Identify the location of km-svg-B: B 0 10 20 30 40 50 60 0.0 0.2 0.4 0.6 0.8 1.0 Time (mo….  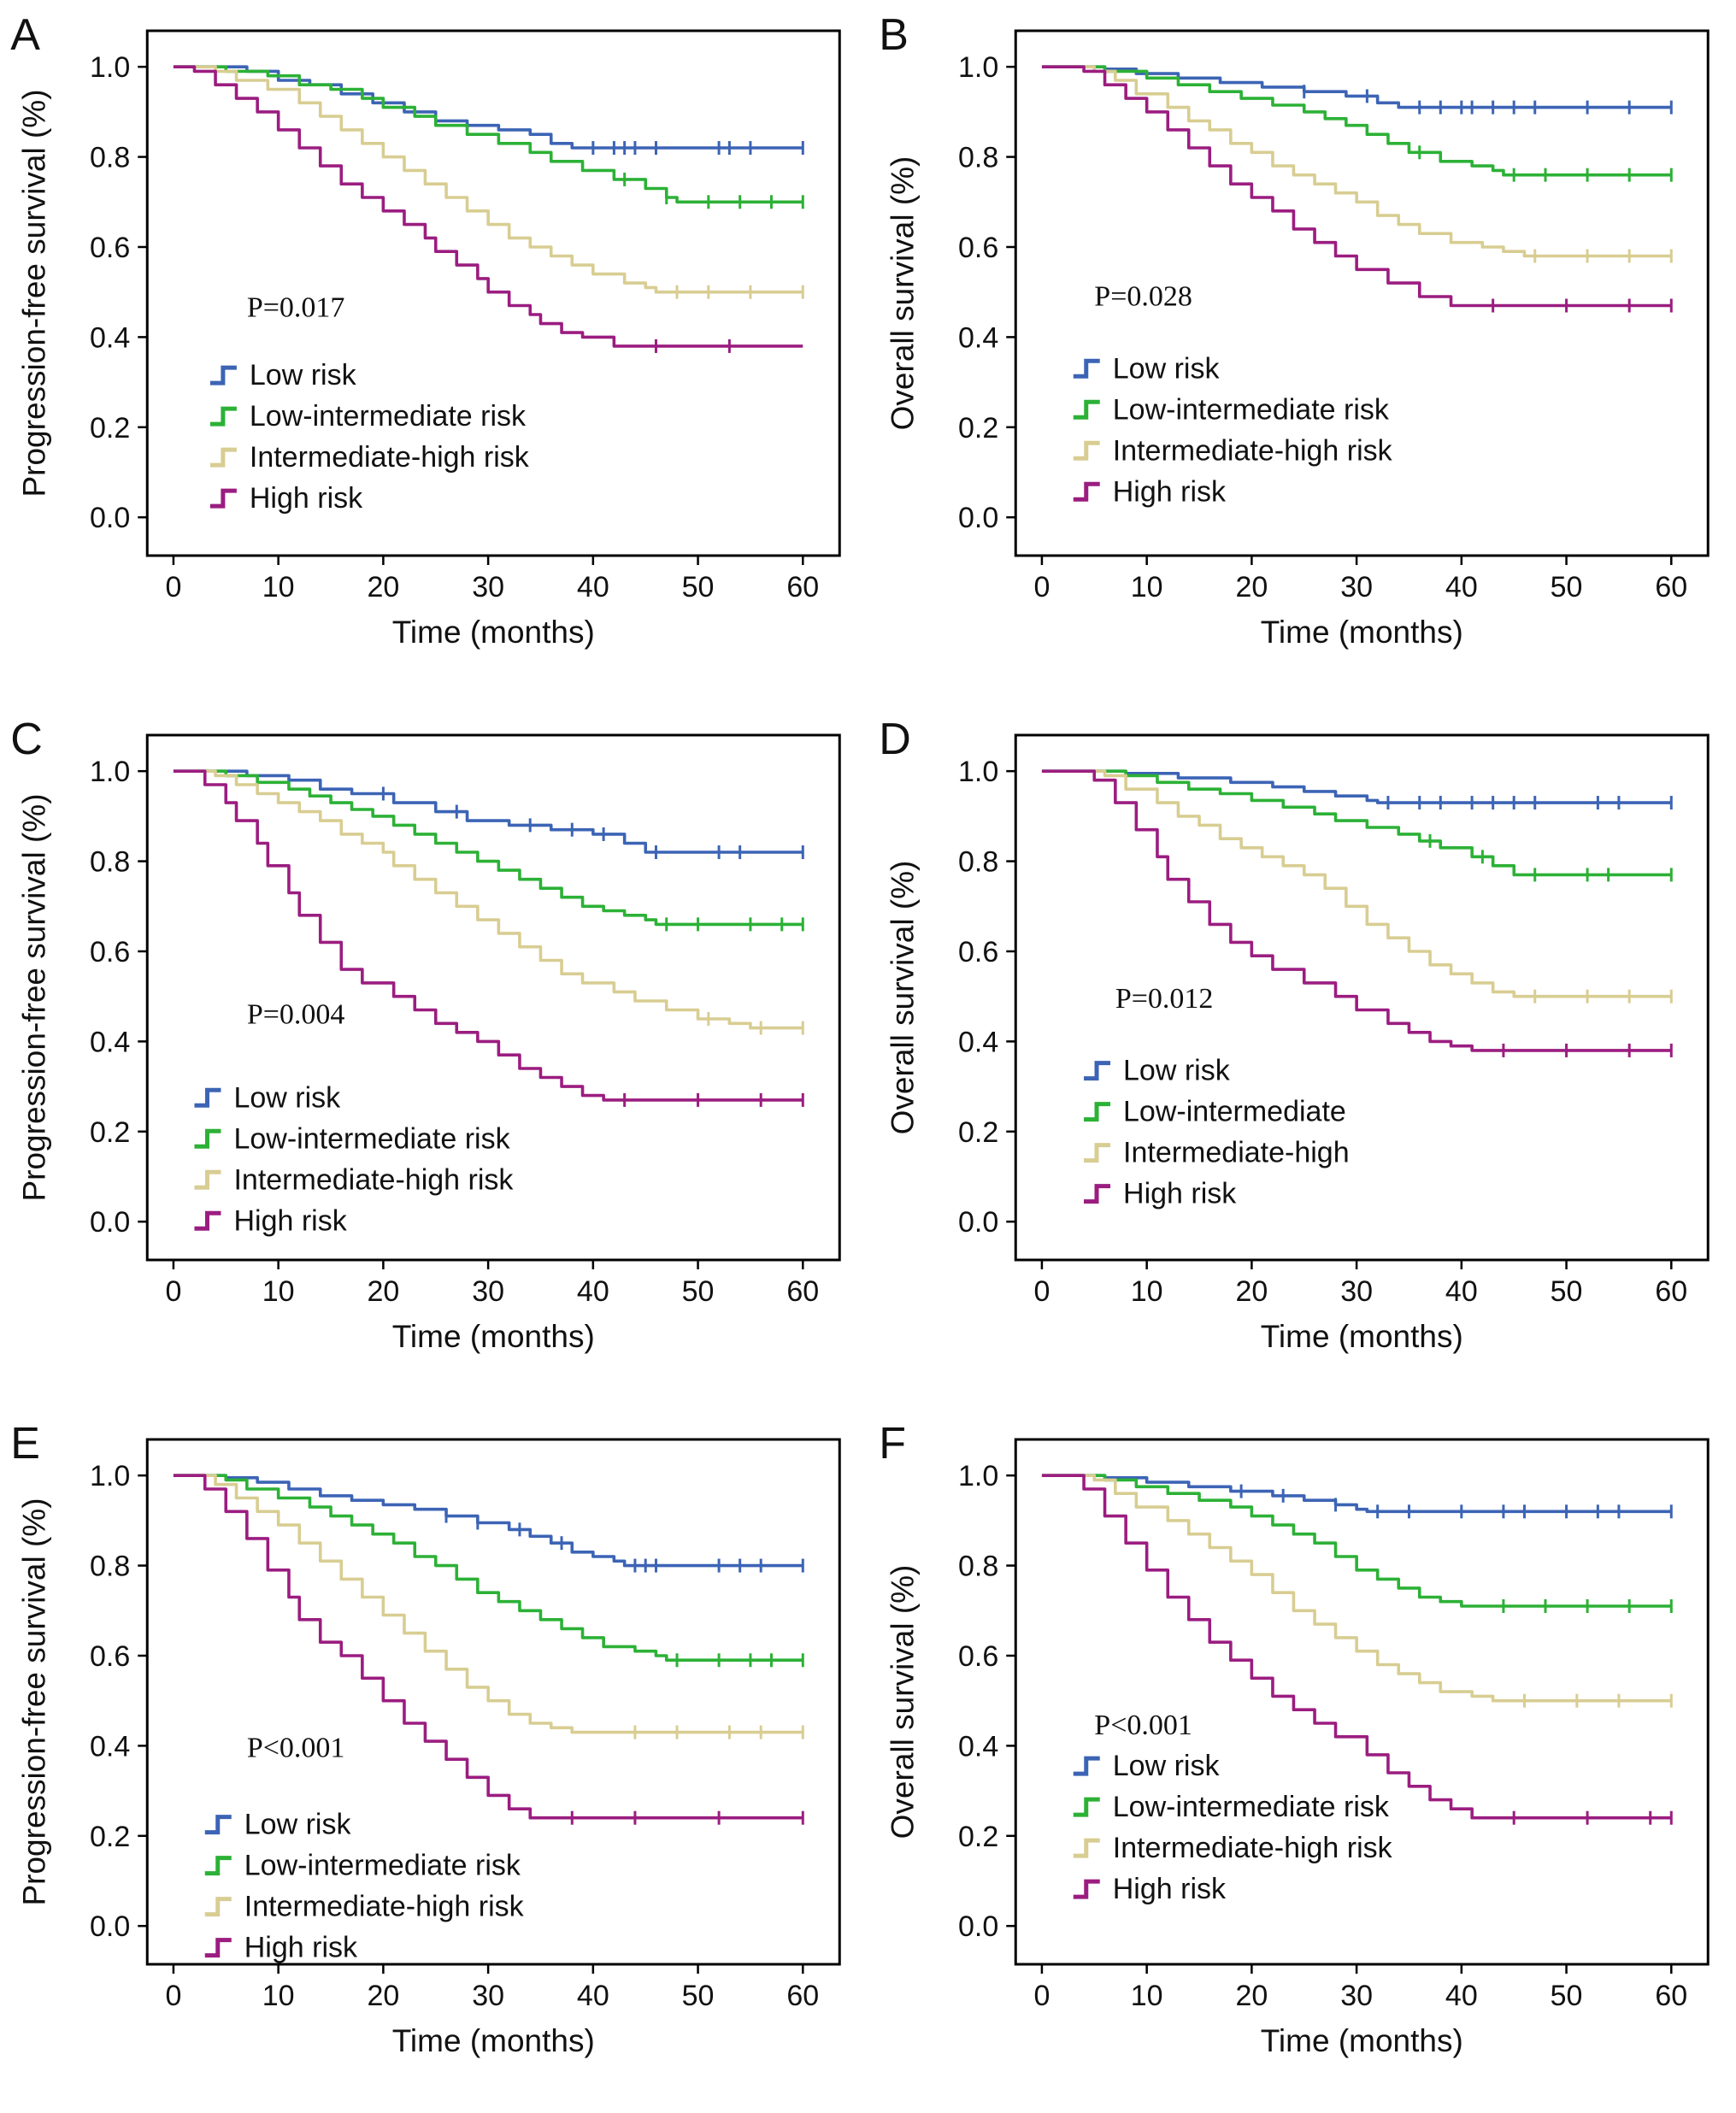
(1294, 330).